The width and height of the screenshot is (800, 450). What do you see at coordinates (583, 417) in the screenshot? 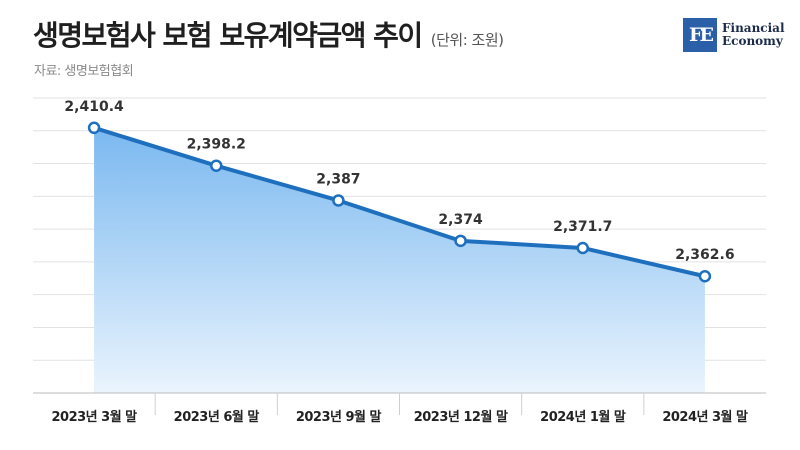
I see `x-tick-label: 2024년 1월 말` at bounding box center [583, 417].